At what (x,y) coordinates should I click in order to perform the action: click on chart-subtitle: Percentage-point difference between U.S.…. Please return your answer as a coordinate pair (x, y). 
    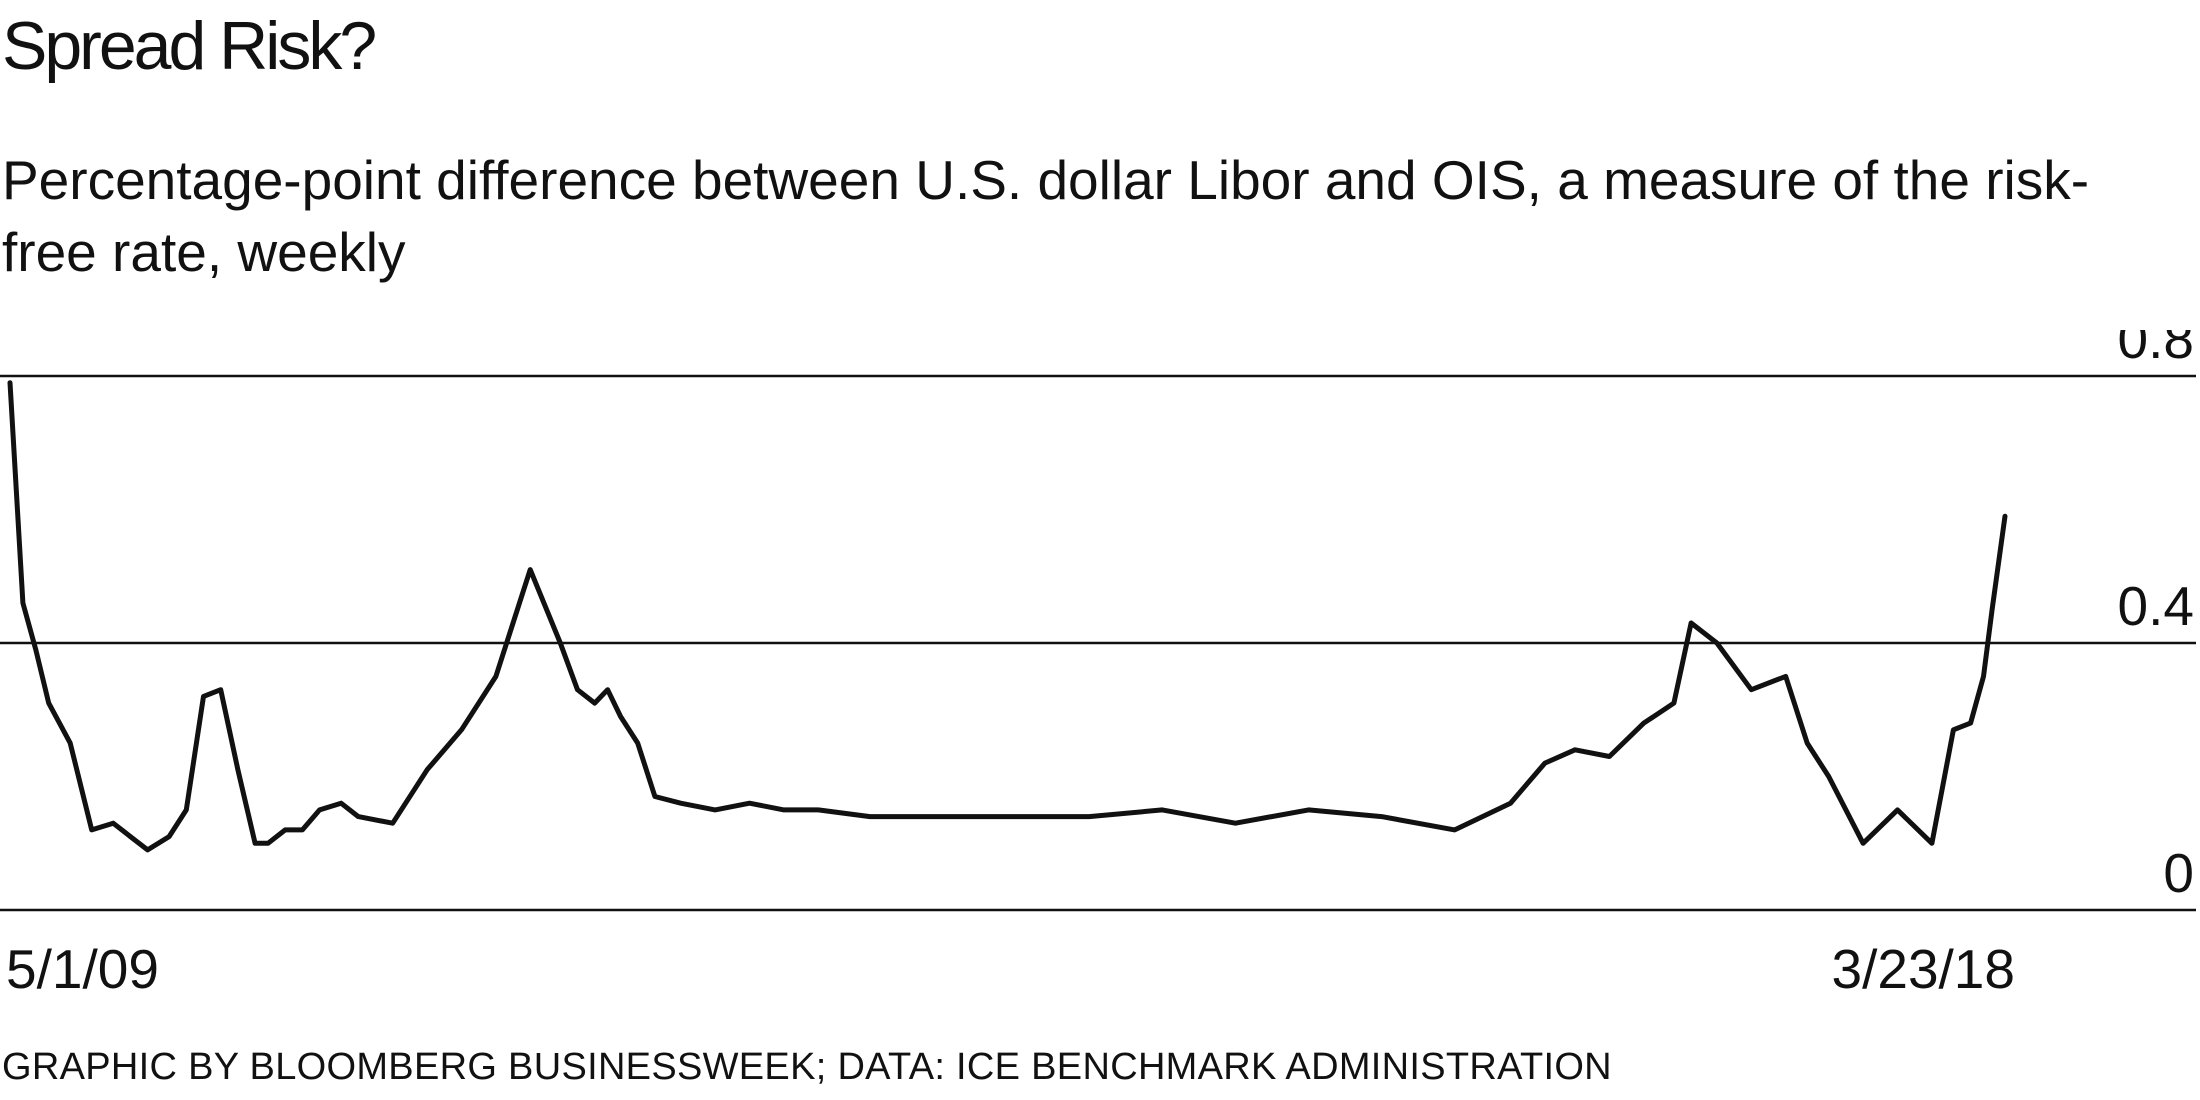
    Looking at the image, I should click on (1046, 216).